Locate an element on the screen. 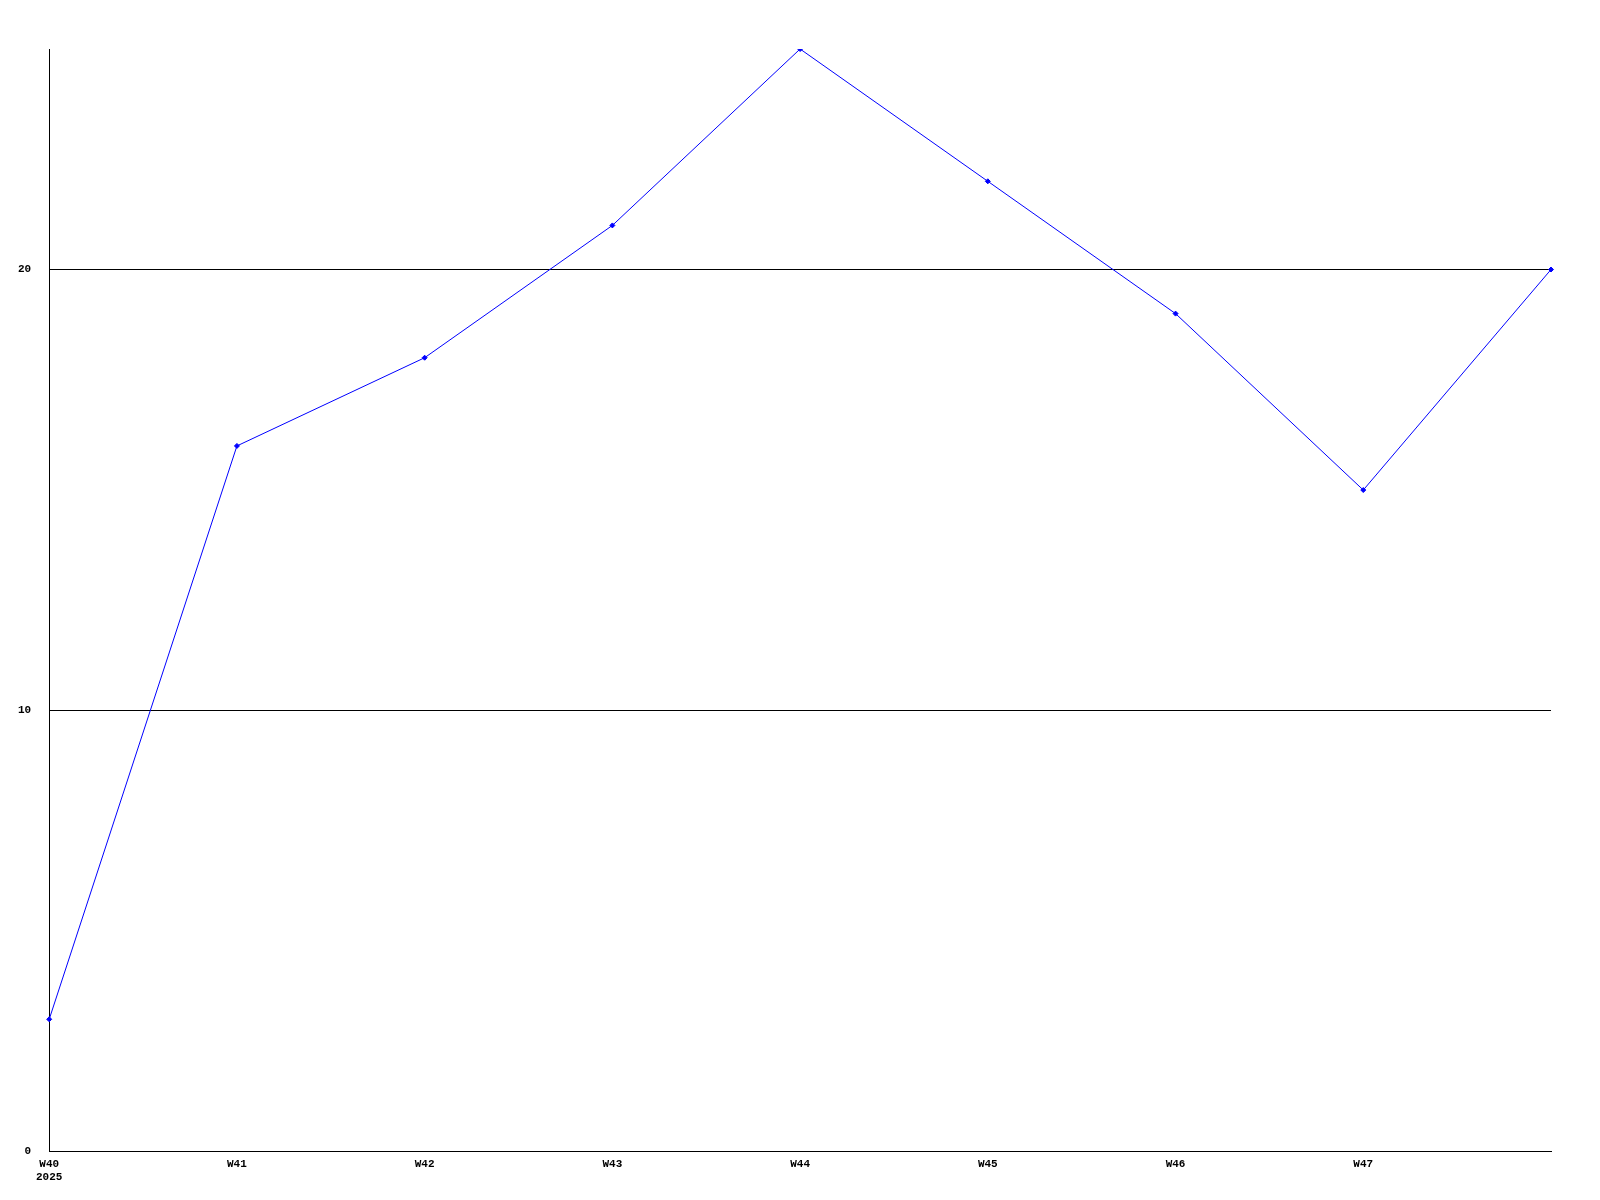 This screenshot has width=1600, height=1200. x-tick-label: W43 is located at coordinates (612, 1163).